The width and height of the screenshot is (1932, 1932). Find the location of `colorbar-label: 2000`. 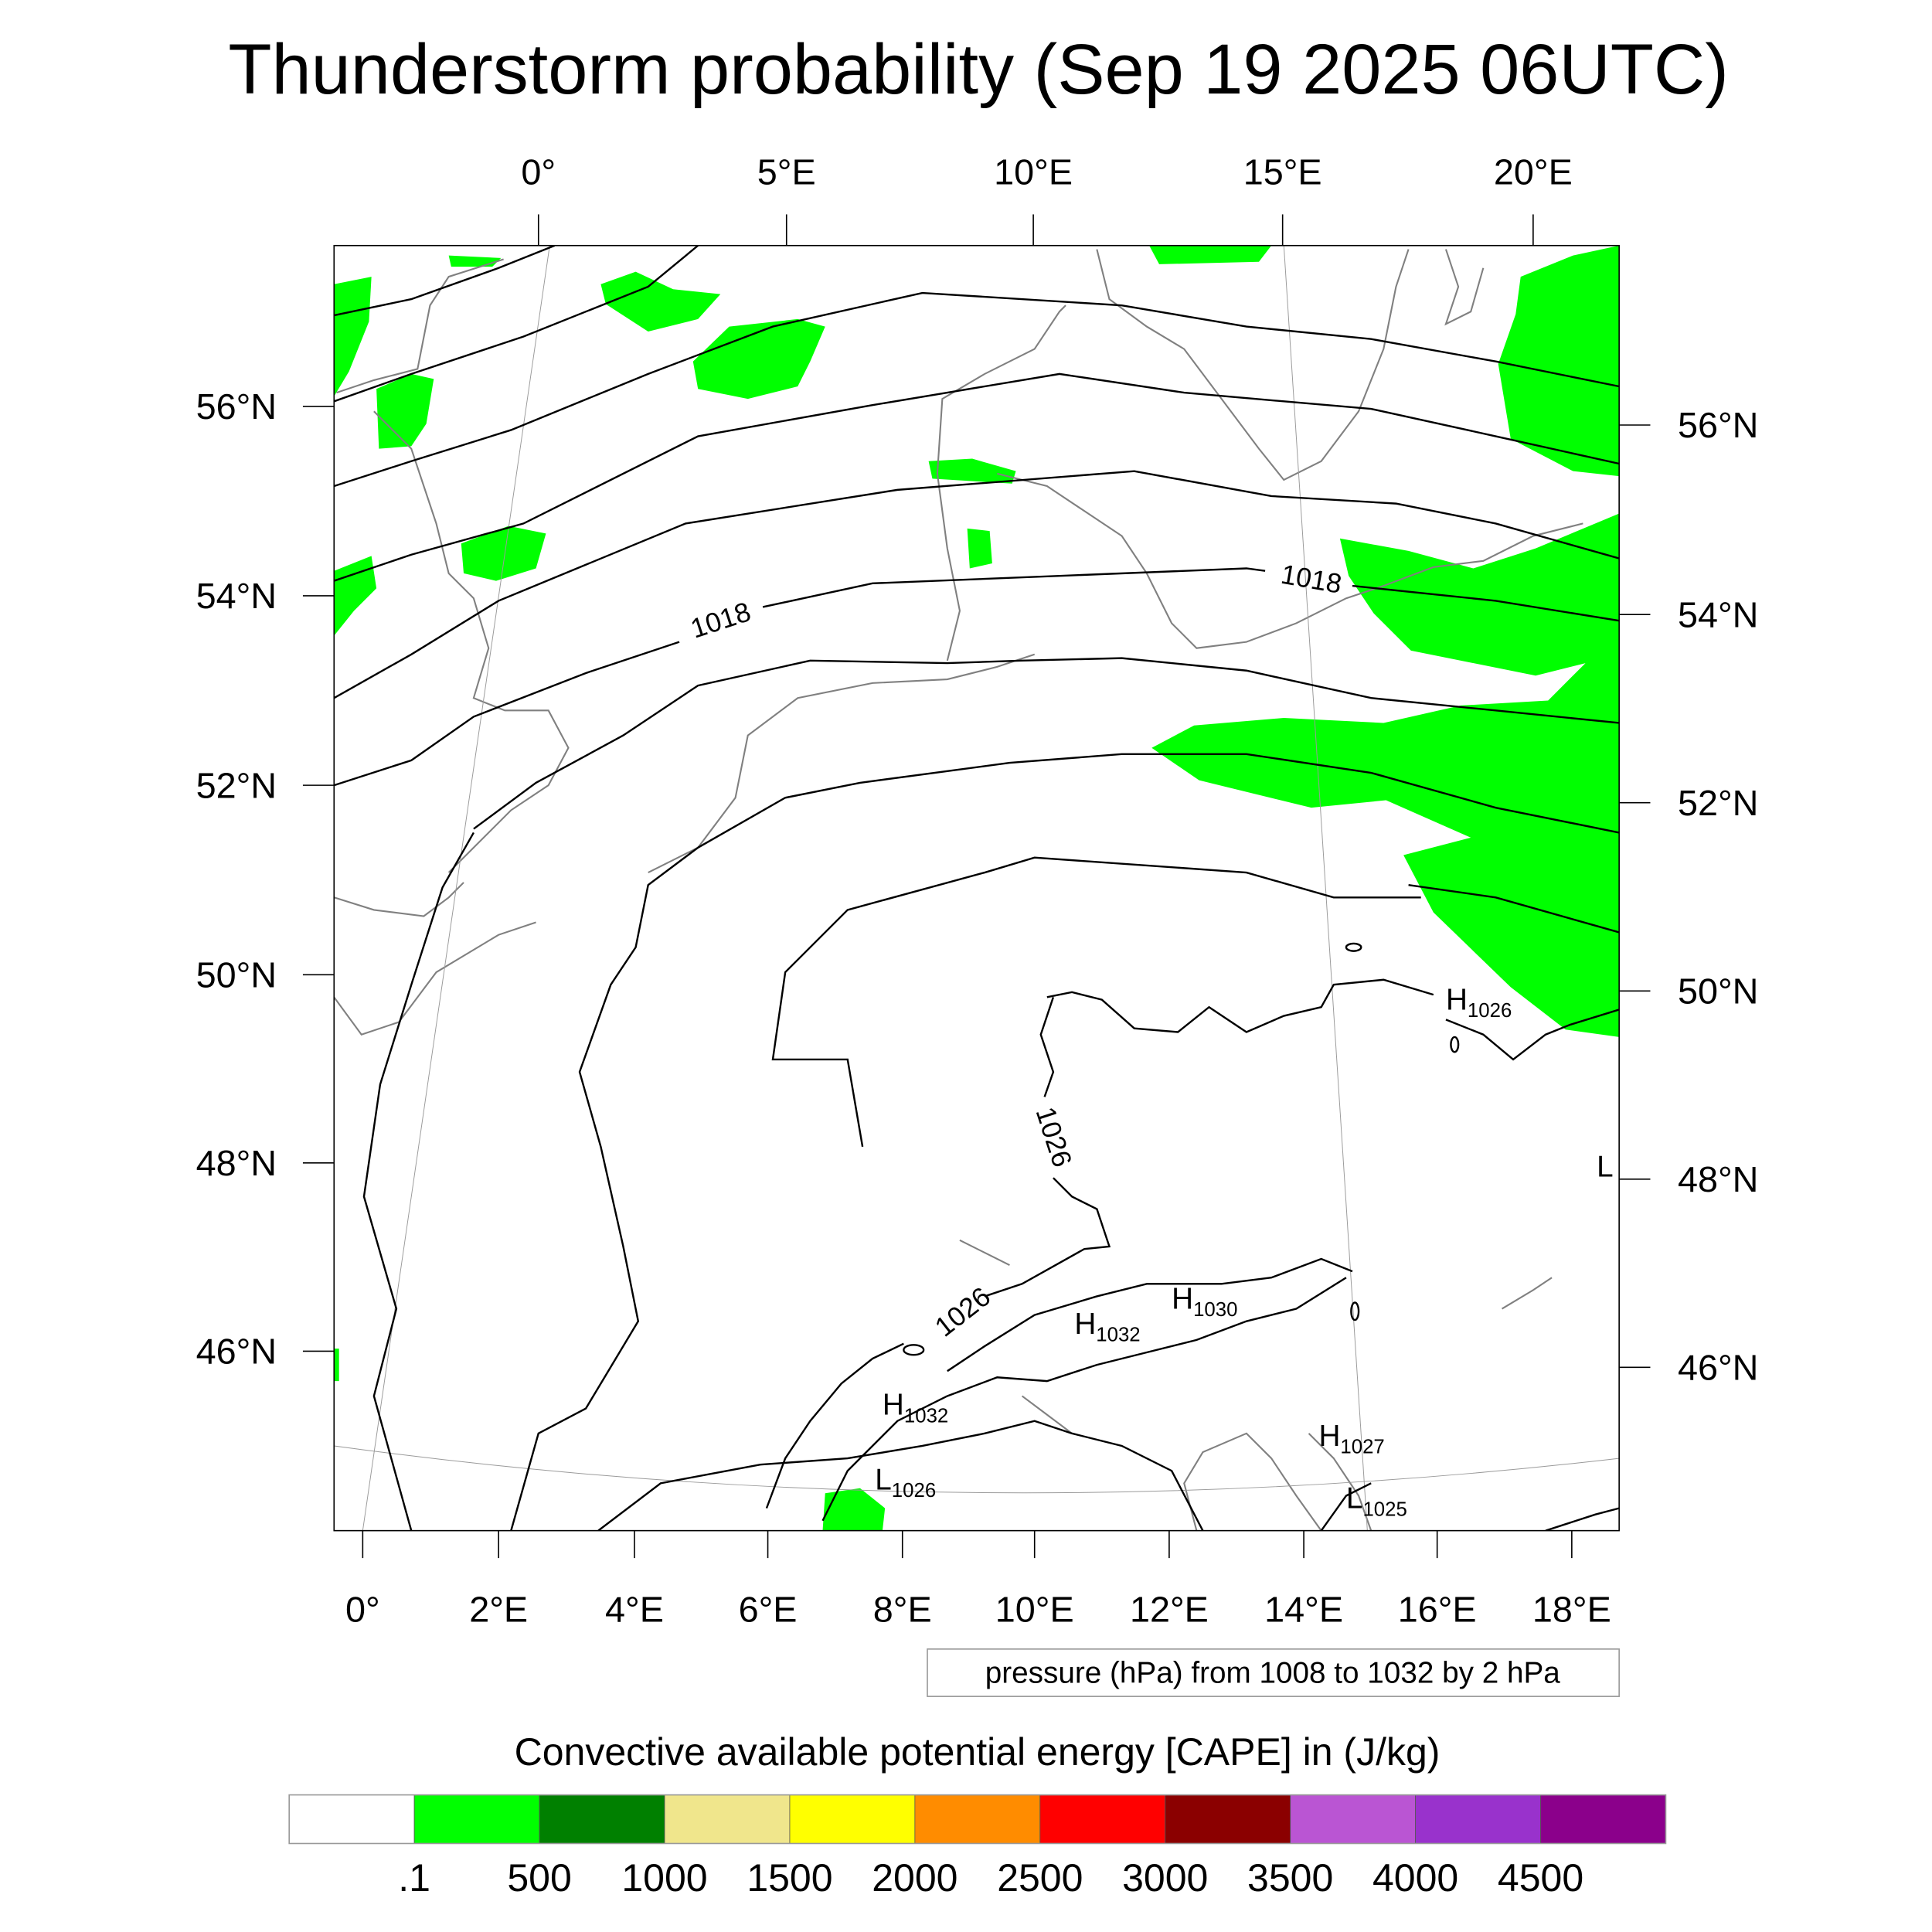

colorbar-label: 2000 is located at coordinates (914, 1878).